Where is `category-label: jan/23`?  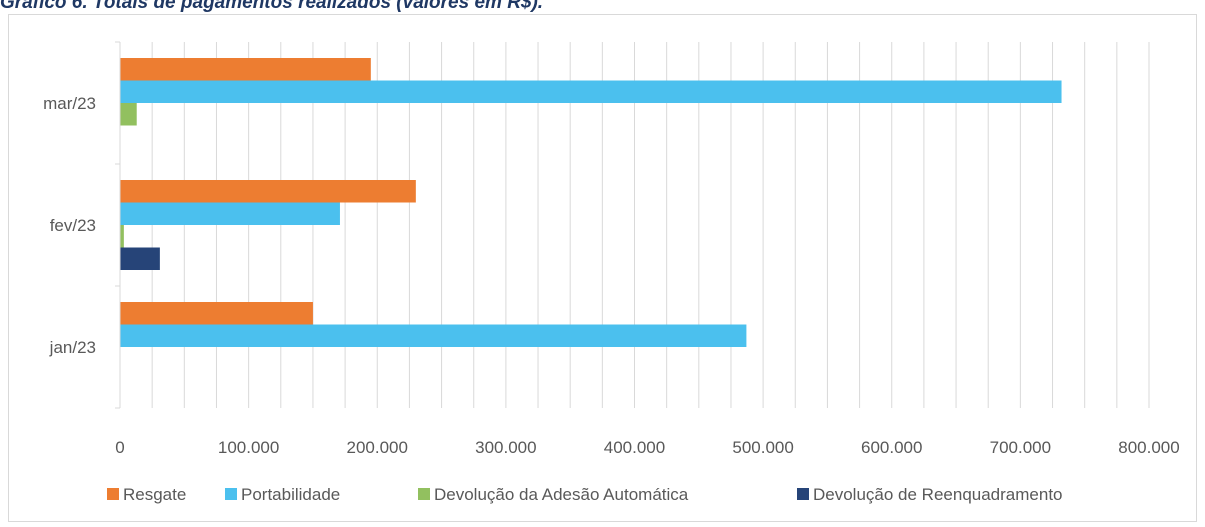
category-label: jan/23 is located at coordinates (72, 347).